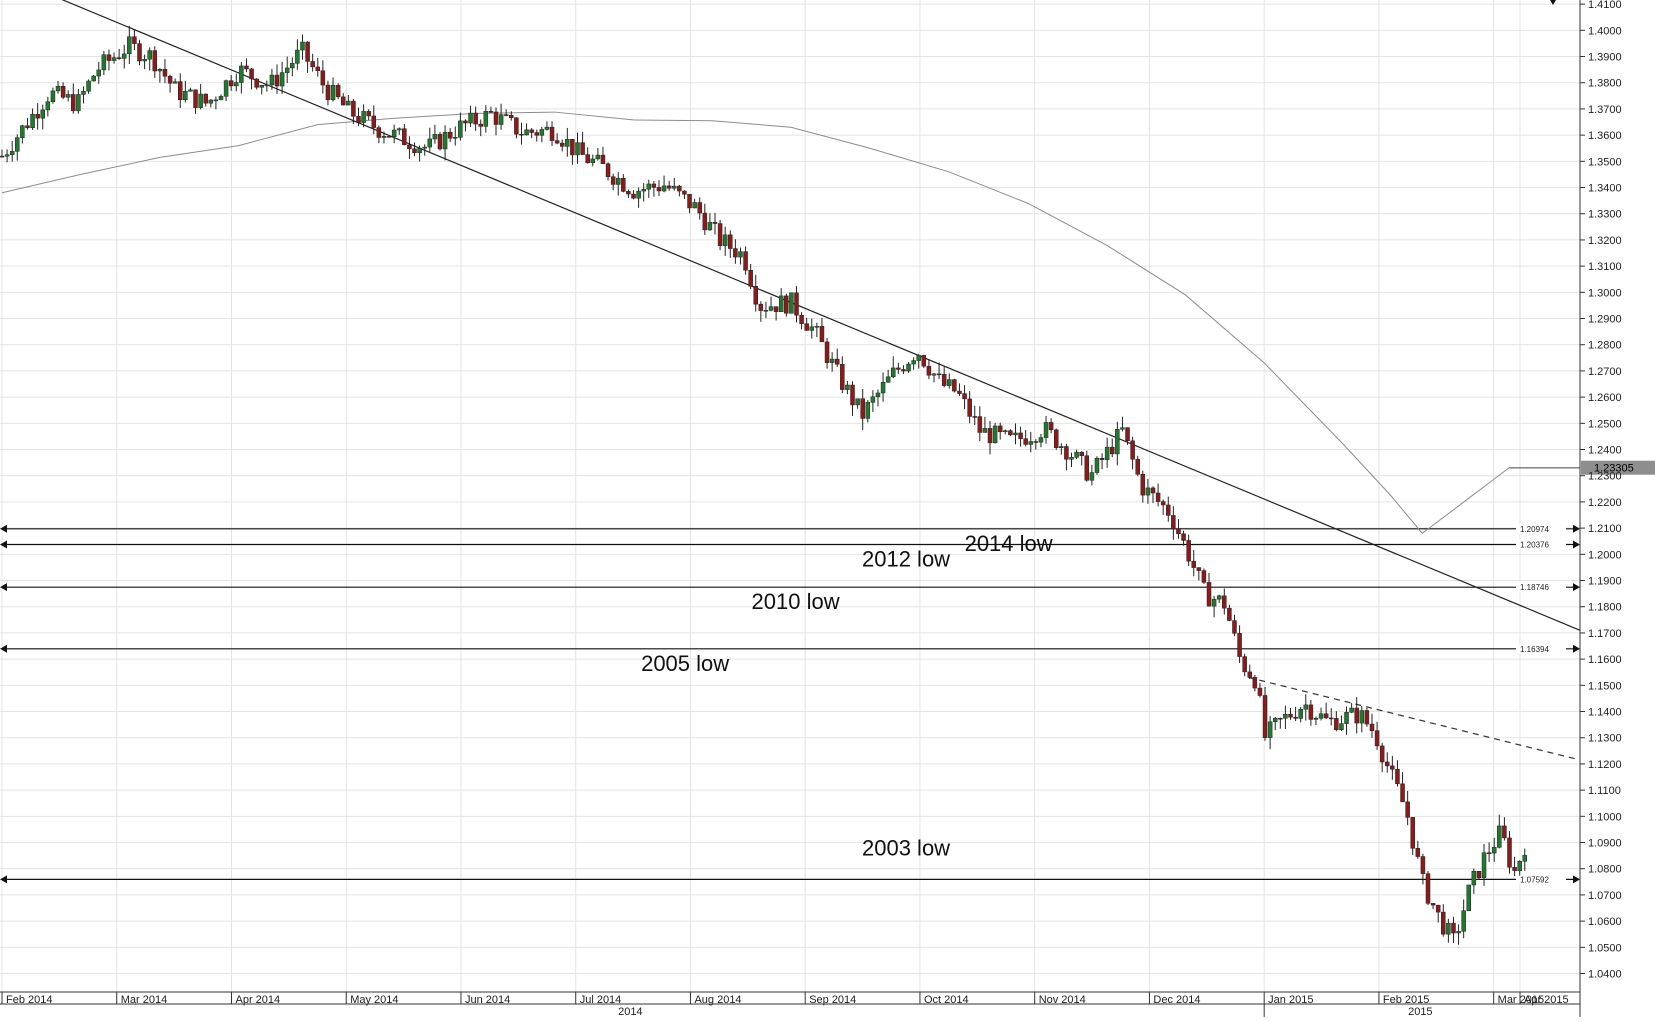 The height and width of the screenshot is (1022, 1655). What do you see at coordinates (1406, 1000) in the screenshot?
I see `x-tick-label: Feb 2015` at bounding box center [1406, 1000].